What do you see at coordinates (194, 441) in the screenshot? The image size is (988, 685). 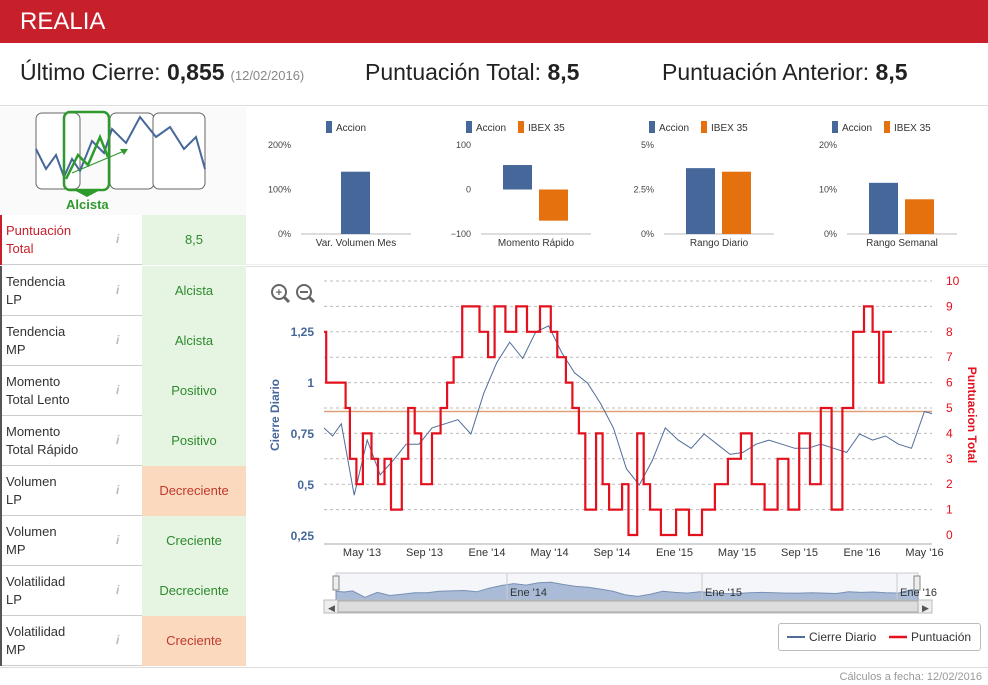 I see `row-value: Positivo` at bounding box center [194, 441].